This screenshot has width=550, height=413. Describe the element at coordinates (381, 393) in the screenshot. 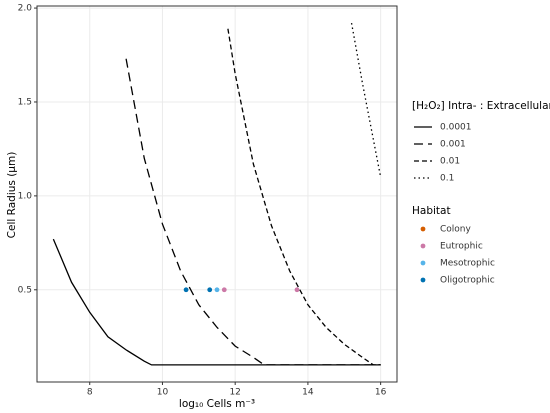

I see `x-tick-label: 16` at that location.